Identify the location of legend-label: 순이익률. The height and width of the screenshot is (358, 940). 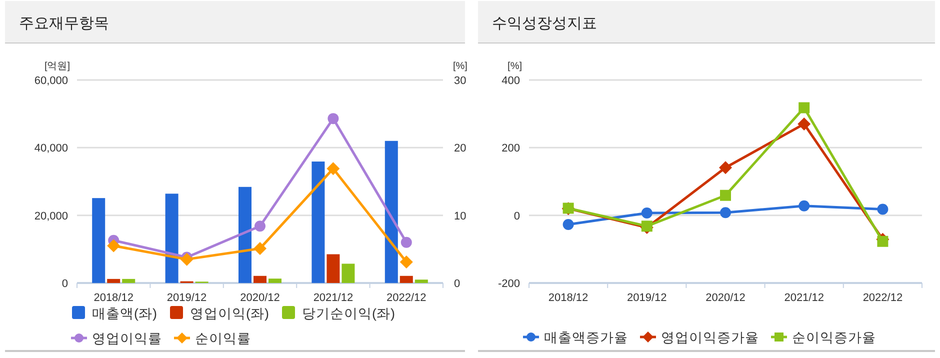
(223, 338).